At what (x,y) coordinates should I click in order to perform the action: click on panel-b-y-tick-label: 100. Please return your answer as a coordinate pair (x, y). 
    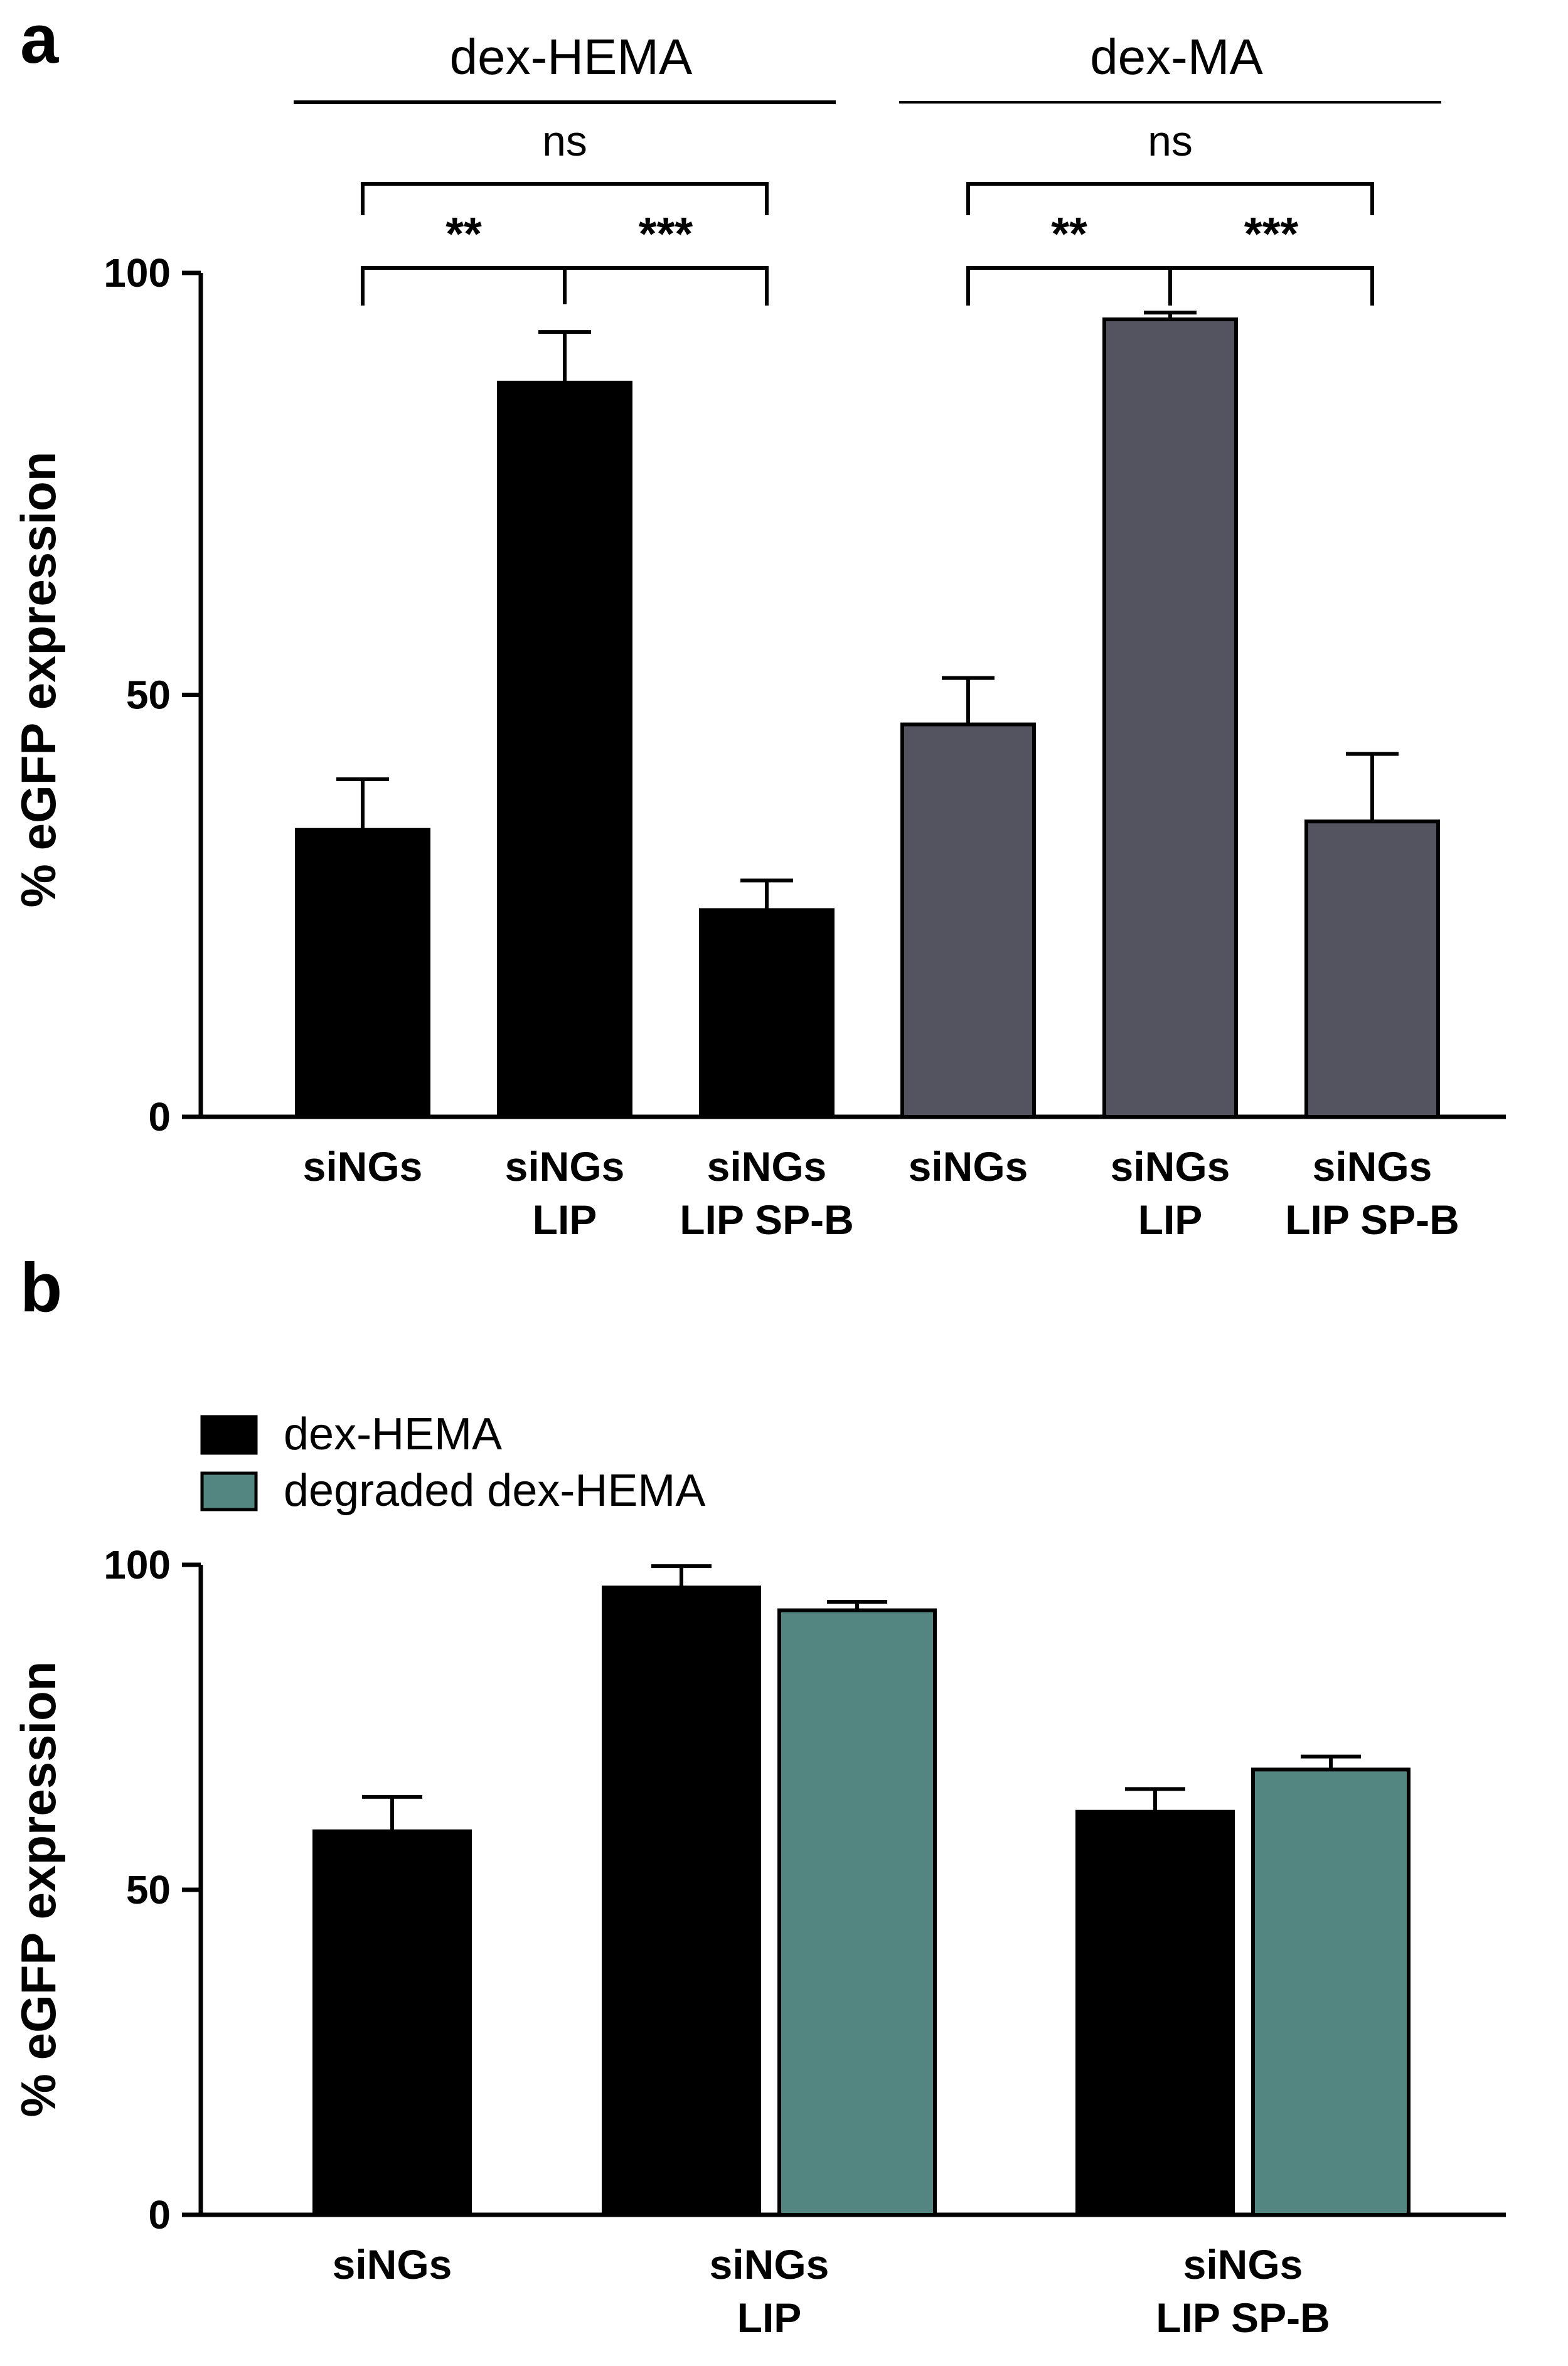
    Looking at the image, I should click on (137, 1564).